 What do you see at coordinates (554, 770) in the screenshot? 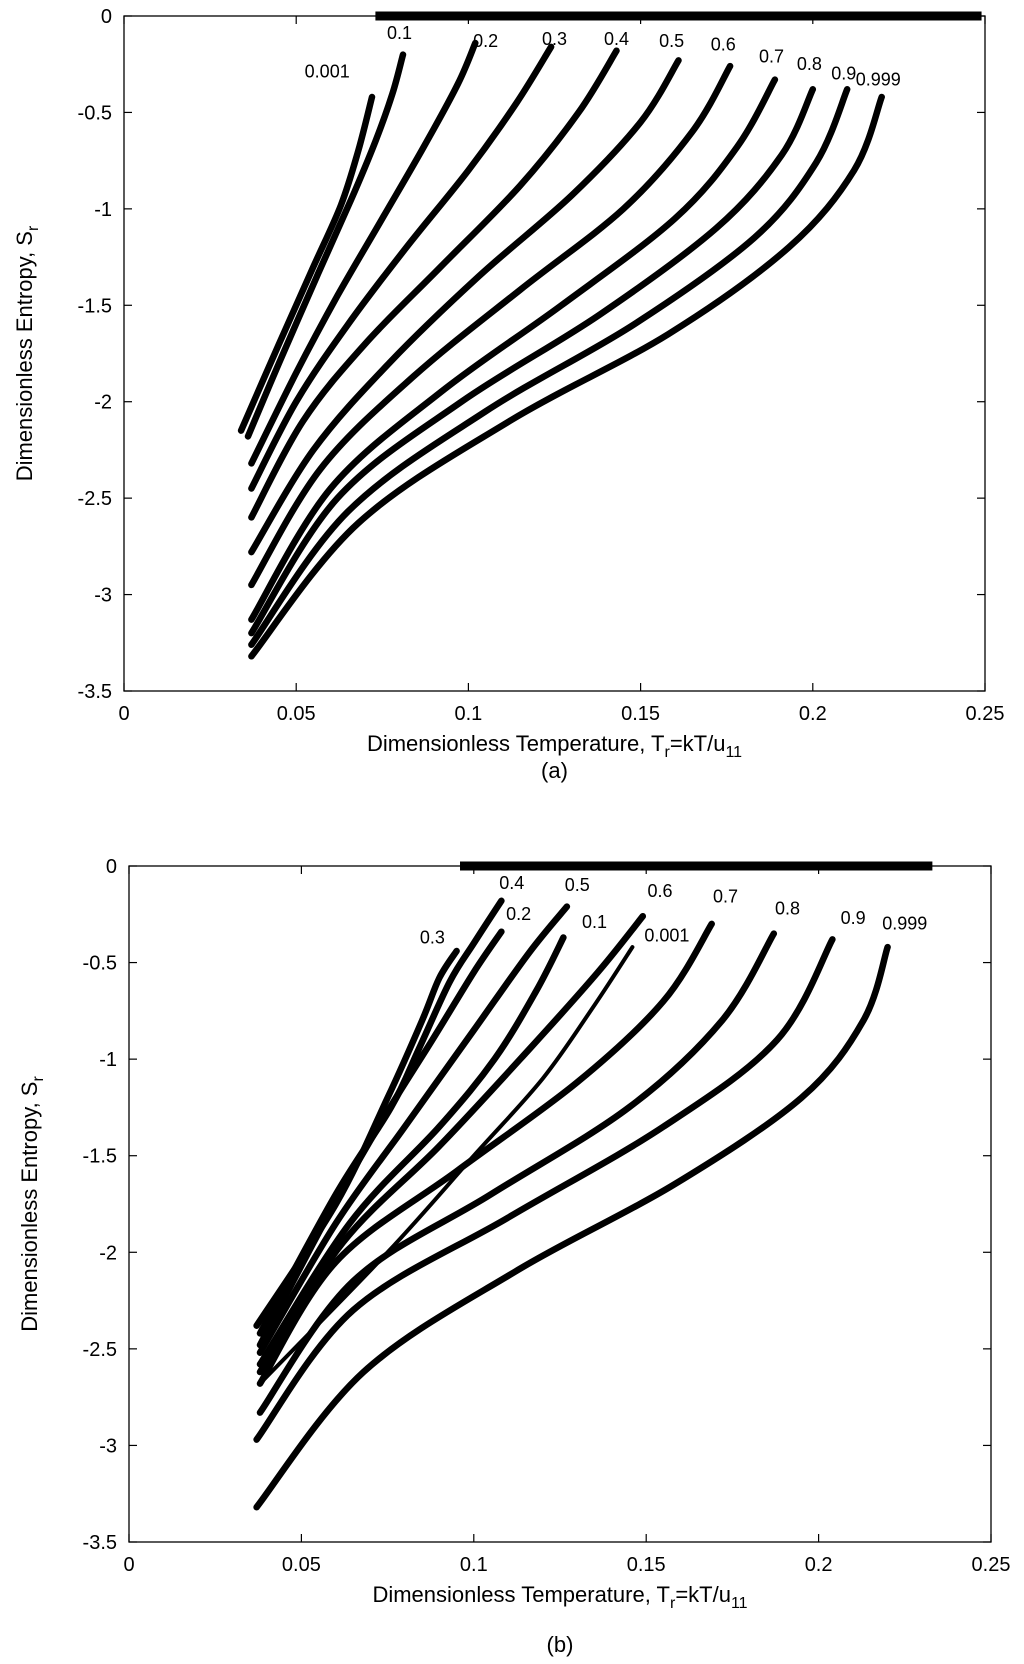
I see `panel-label: (a)` at bounding box center [554, 770].